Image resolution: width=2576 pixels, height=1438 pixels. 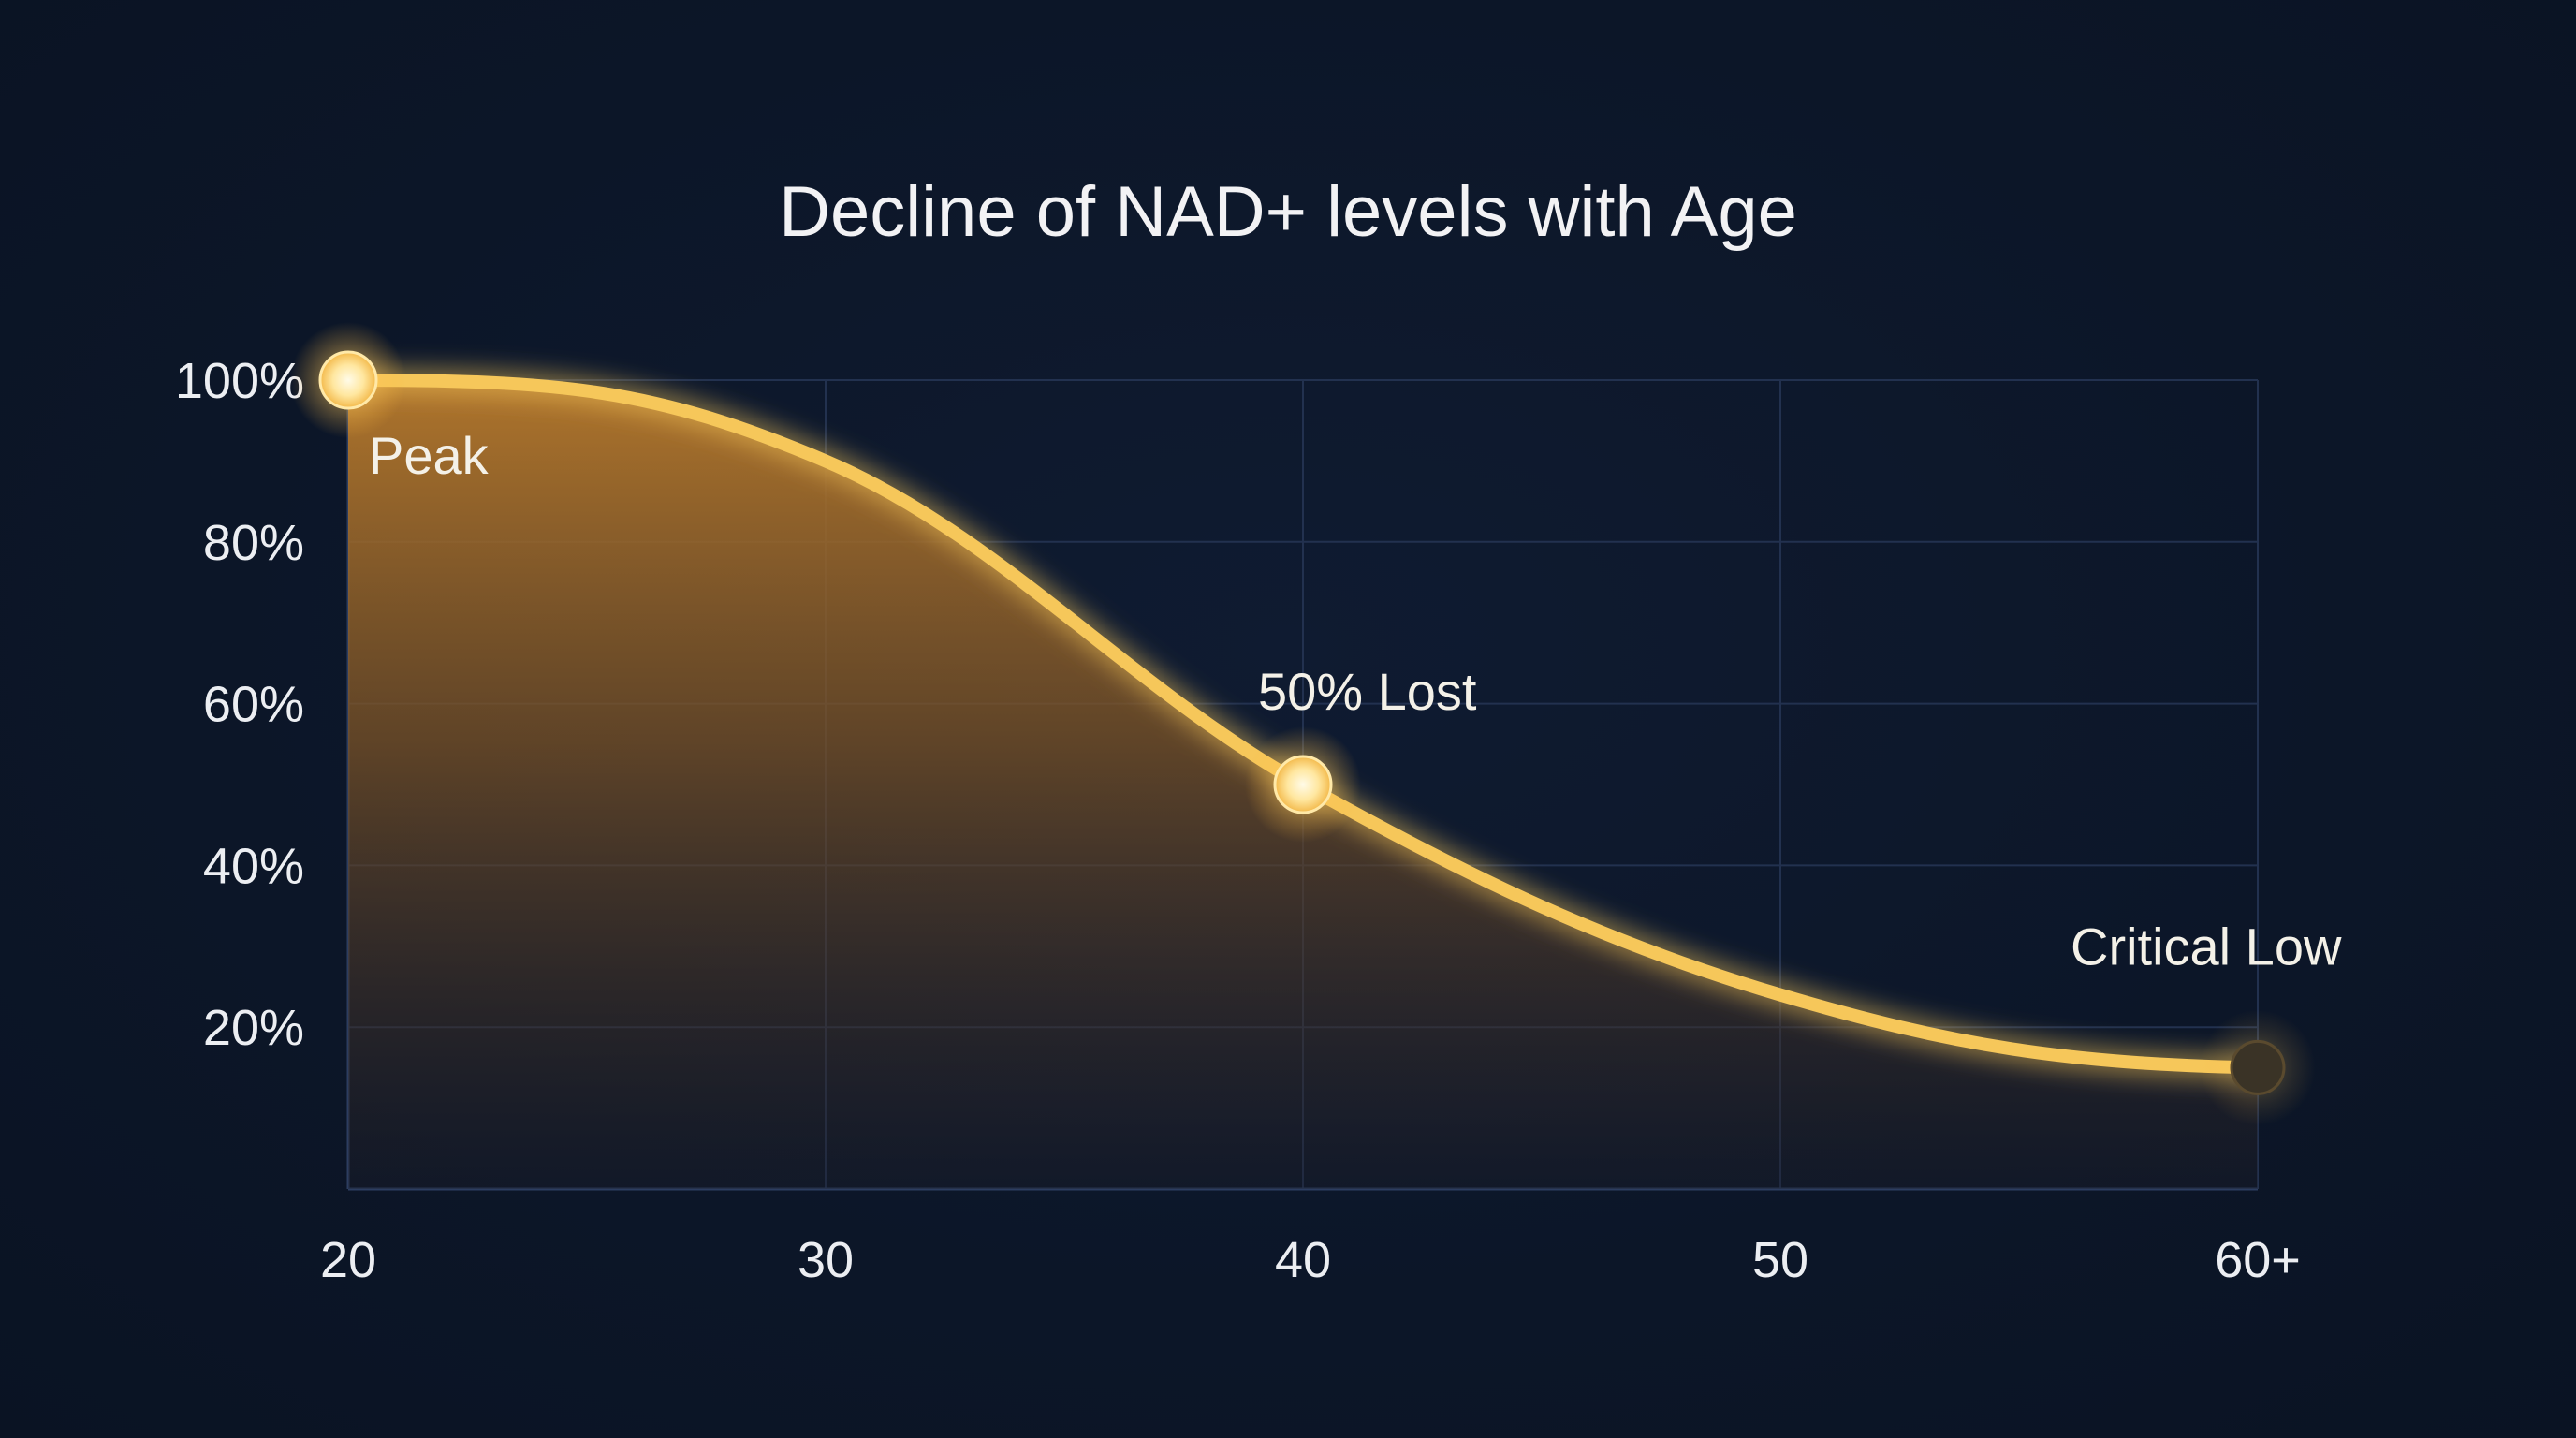 I want to click on annotation-label-0: Peak, so click(x=429, y=455).